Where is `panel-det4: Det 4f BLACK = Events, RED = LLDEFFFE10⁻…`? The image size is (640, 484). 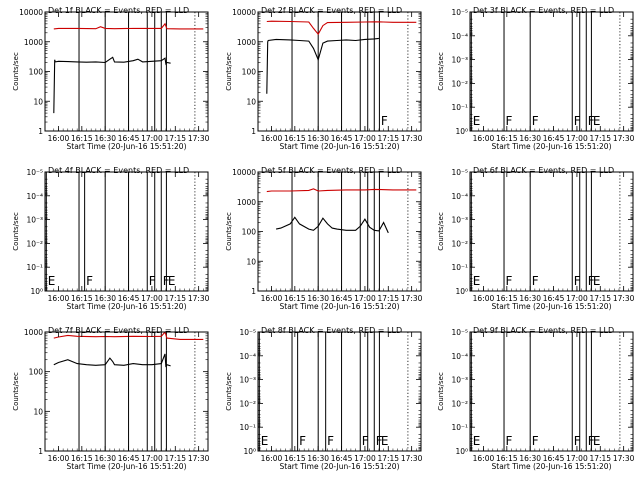
panel-det4: Det 4f BLACK = Events, RED = LLDEFFFE10⁻… is located at coordinates (111, 238).